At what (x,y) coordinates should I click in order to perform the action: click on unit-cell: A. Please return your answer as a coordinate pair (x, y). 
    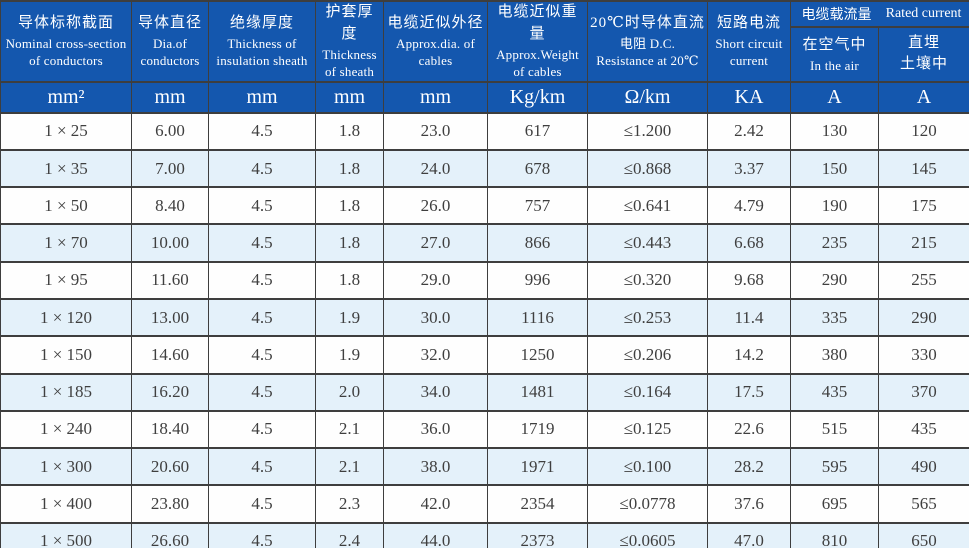
    Looking at the image, I should click on (834, 97).